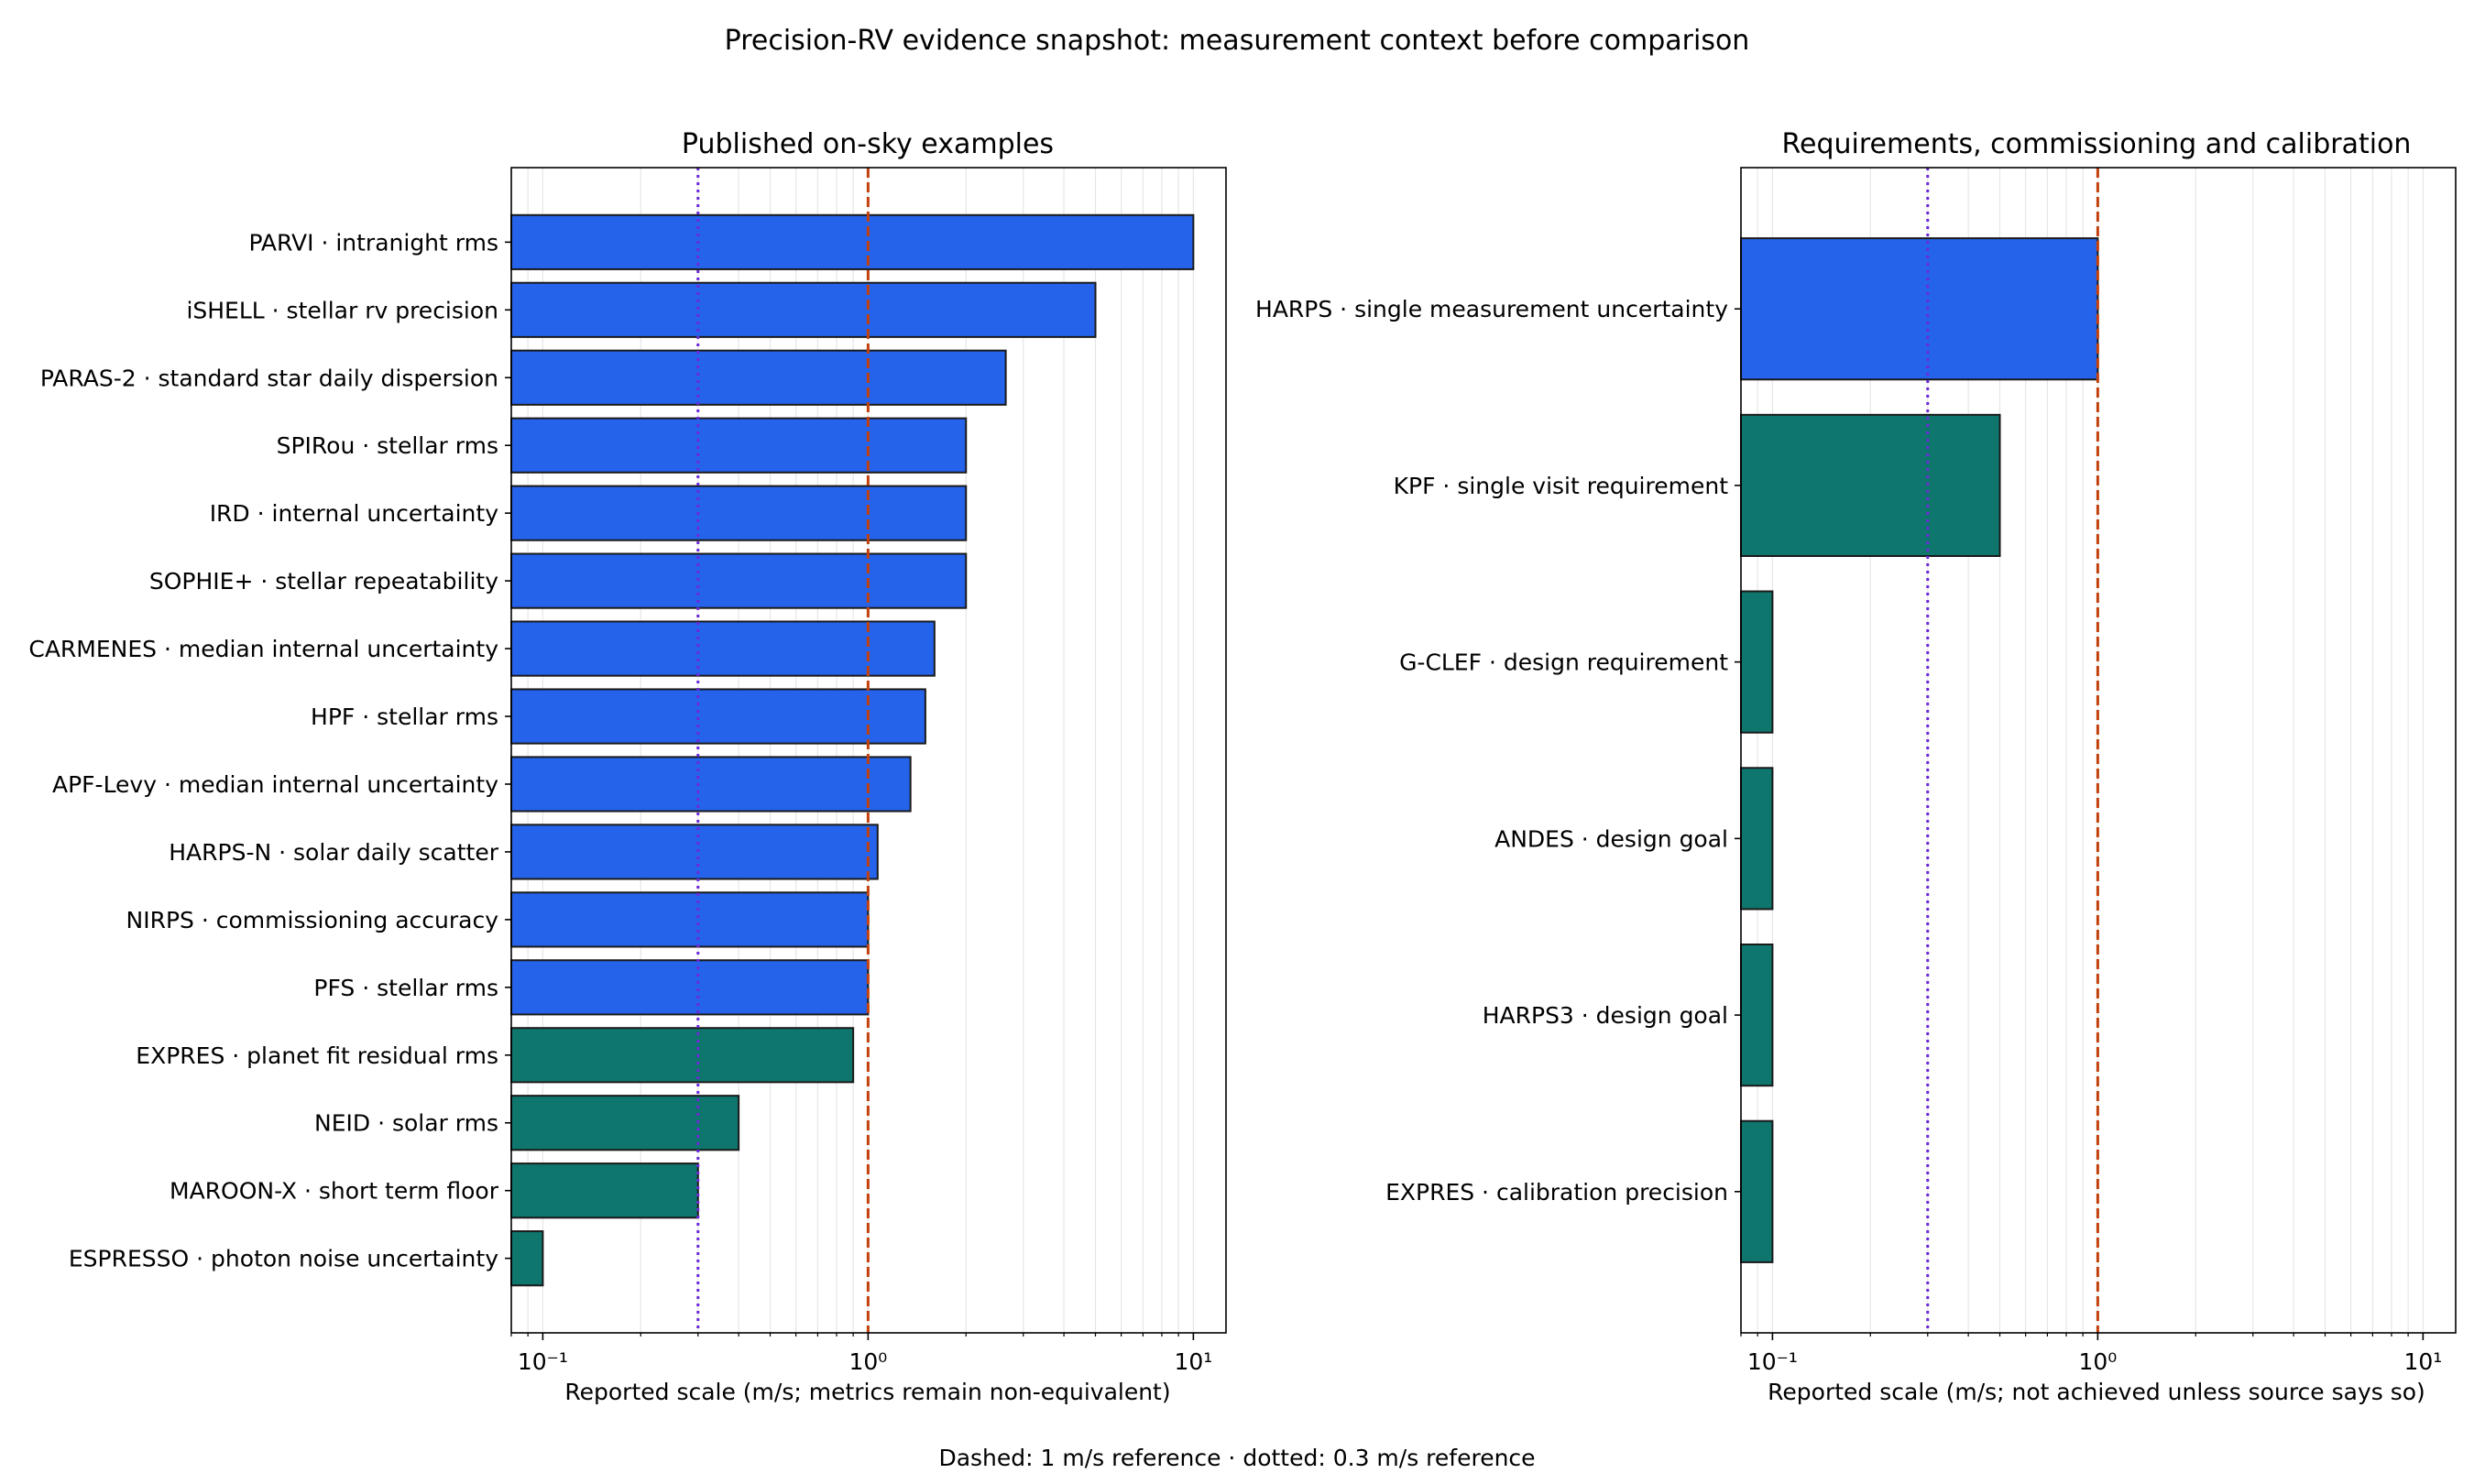  Describe the element at coordinates (1491, 309) in the screenshot. I see `y-tick-label: HARPS · single measurement uncertainty` at that location.